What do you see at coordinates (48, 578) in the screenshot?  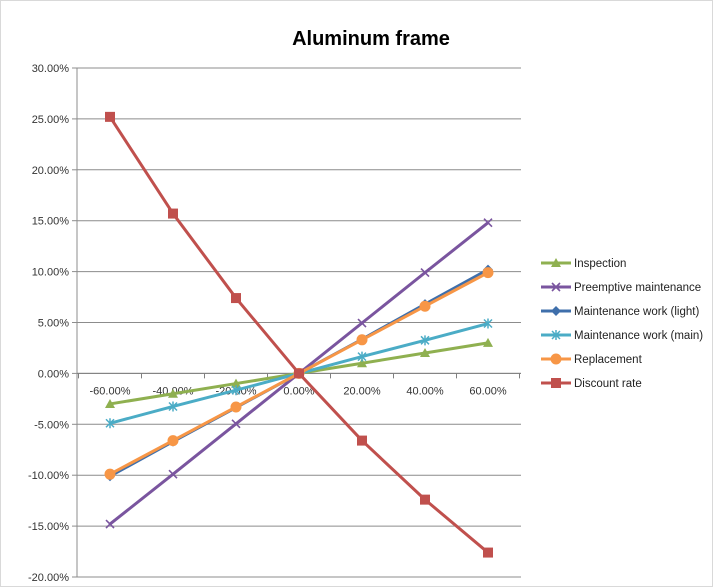 I see `y-tick-label: -20.00%` at bounding box center [48, 578].